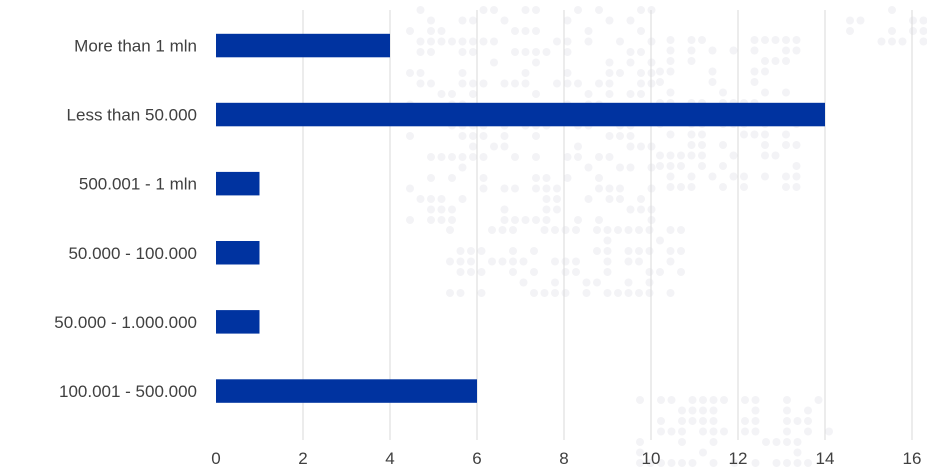 This screenshot has width=927, height=473. What do you see at coordinates (125, 322) in the screenshot?
I see `category-label: 50.000 - 1.000.000` at bounding box center [125, 322].